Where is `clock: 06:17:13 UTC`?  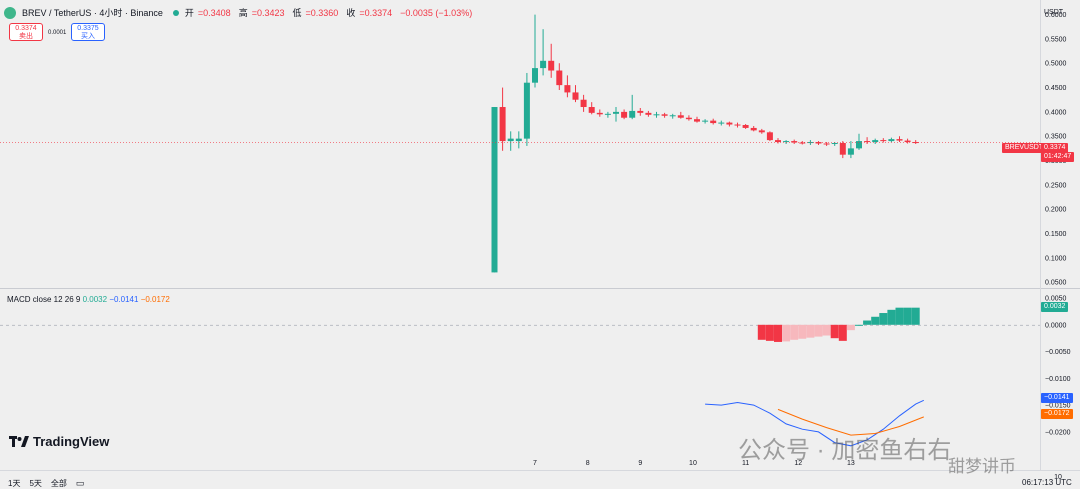
clock: 06:17:13 UTC is located at coordinates (1047, 482).